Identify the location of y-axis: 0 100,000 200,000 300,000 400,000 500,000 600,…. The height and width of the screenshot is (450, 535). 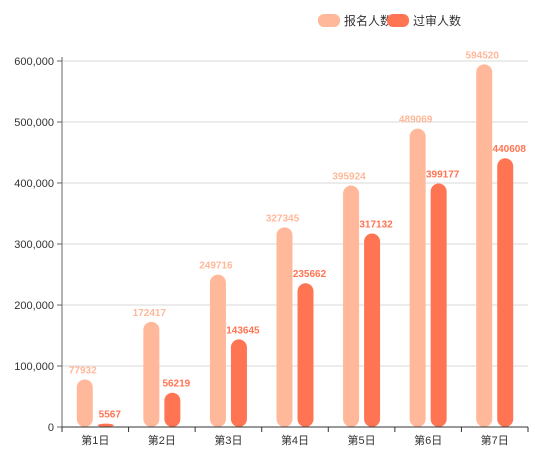
(38, 245).